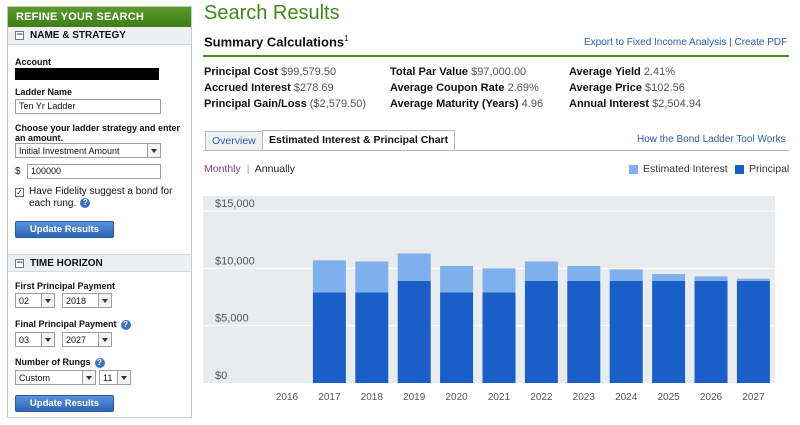 The height and width of the screenshot is (425, 800). What do you see at coordinates (359, 140) in the screenshot?
I see `tab-estimated-interest-principal-chart: Estimated Interest & Principal Chart` at bounding box center [359, 140].